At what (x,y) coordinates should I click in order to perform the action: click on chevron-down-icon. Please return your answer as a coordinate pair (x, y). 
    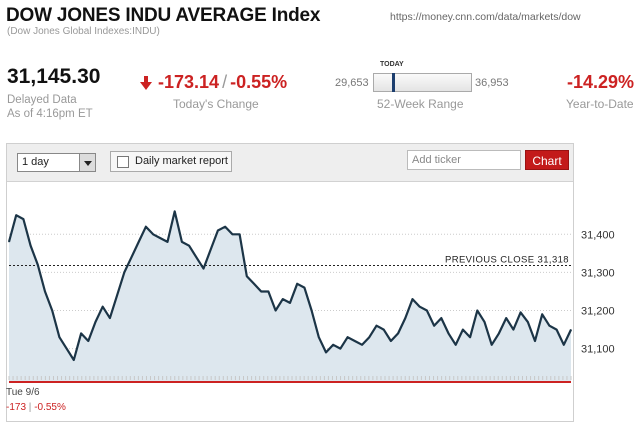
    Looking at the image, I should click on (87, 162).